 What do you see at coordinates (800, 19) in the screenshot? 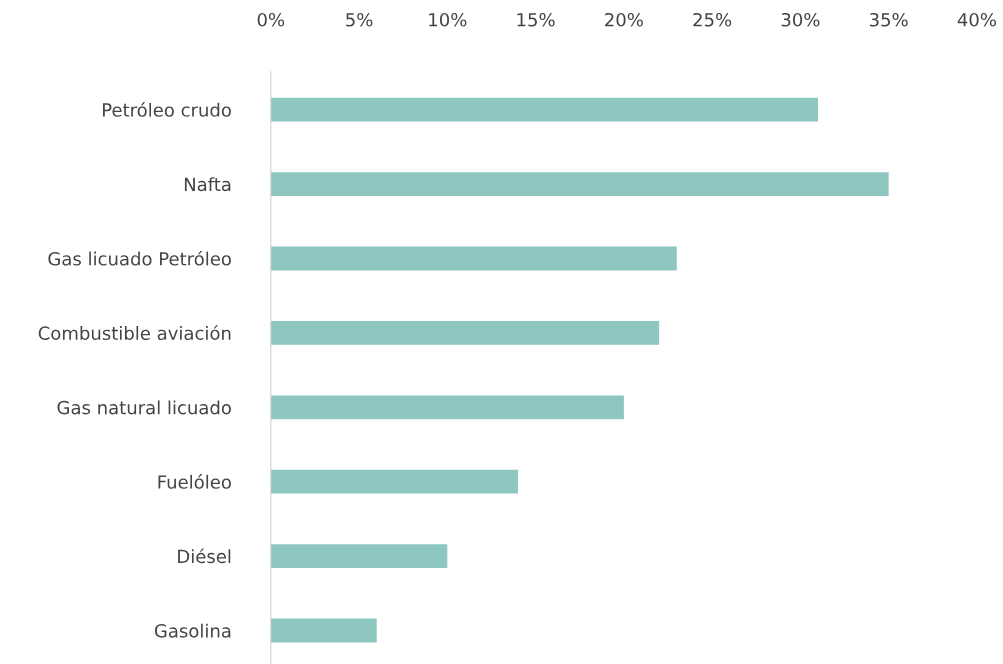
I see `x-tick-label: 30%` at bounding box center [800, 19].